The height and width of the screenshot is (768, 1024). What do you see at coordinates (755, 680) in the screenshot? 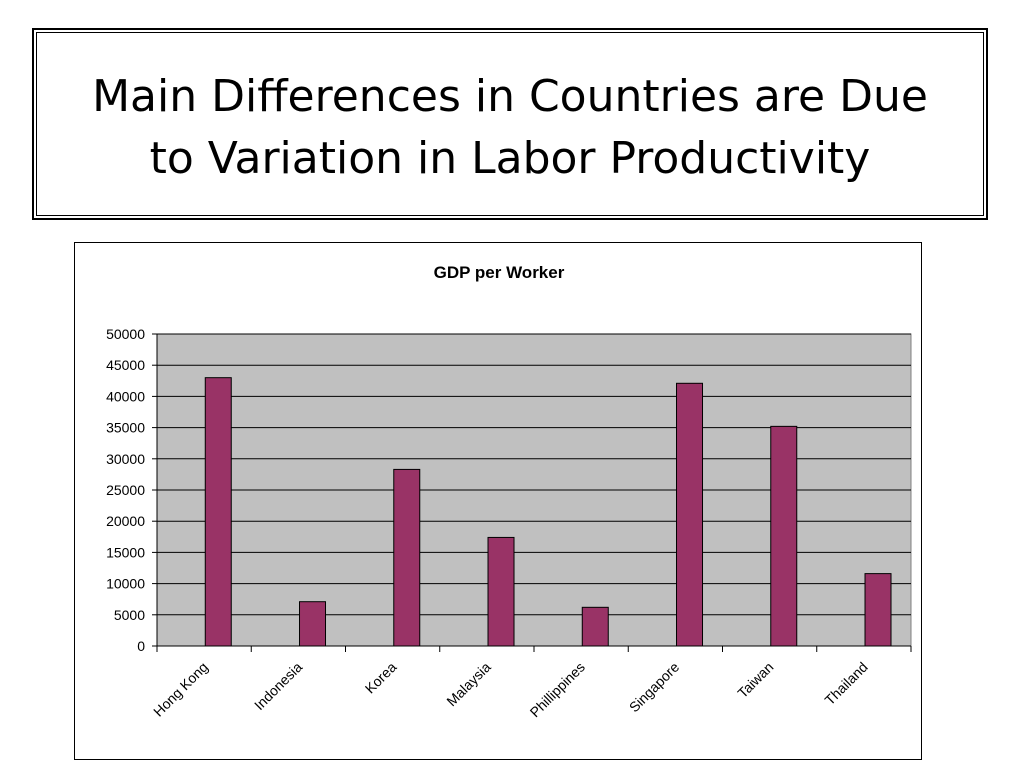
I see `x-tick-label: Taiwan` at bounding box center [755, 680].